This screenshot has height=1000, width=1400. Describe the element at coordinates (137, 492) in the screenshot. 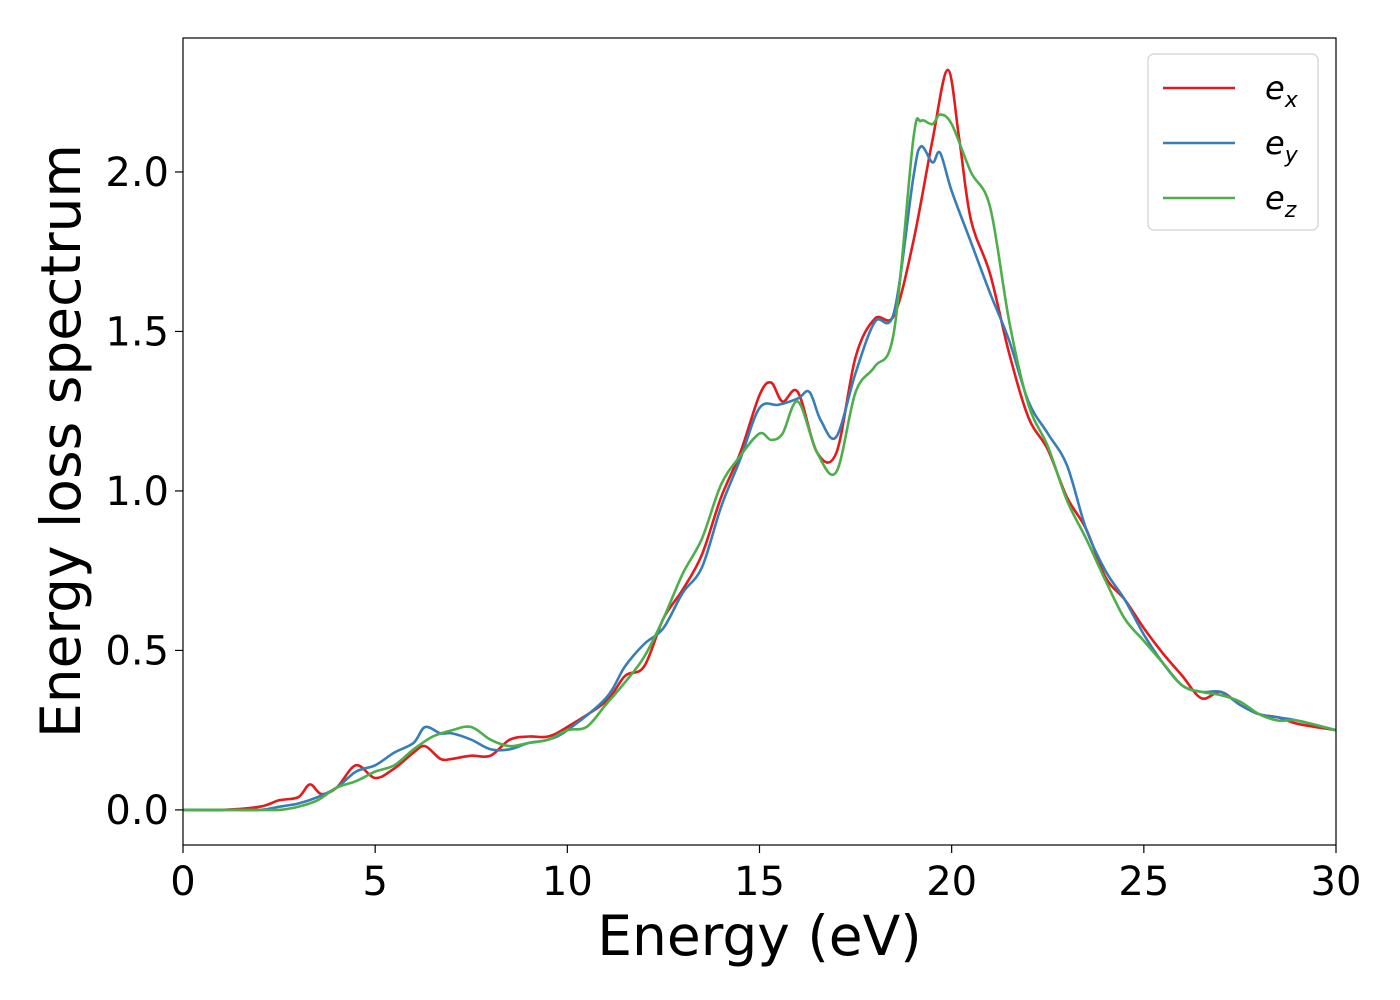

I see `y-tick-label: 1.0` at that location.